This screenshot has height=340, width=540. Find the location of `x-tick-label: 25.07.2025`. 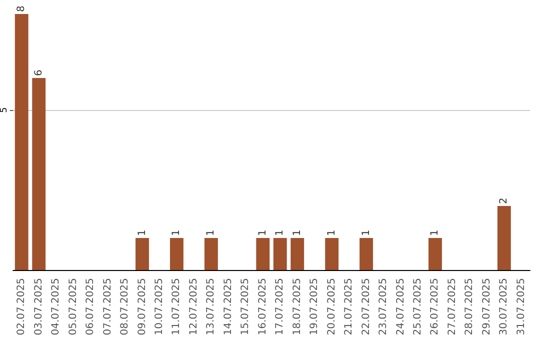

x-tick-label: 25.07.2025 is located at coordinates (418, 307).